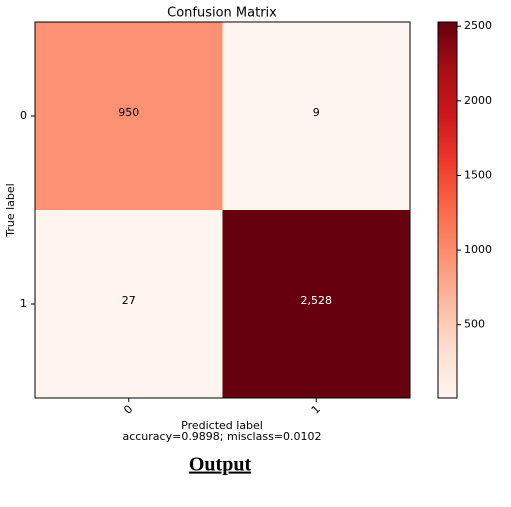  What do you see at coordinates (128, 112) in the screenshot?
I see `cell-label: 950` at bounding box center [128, 112].